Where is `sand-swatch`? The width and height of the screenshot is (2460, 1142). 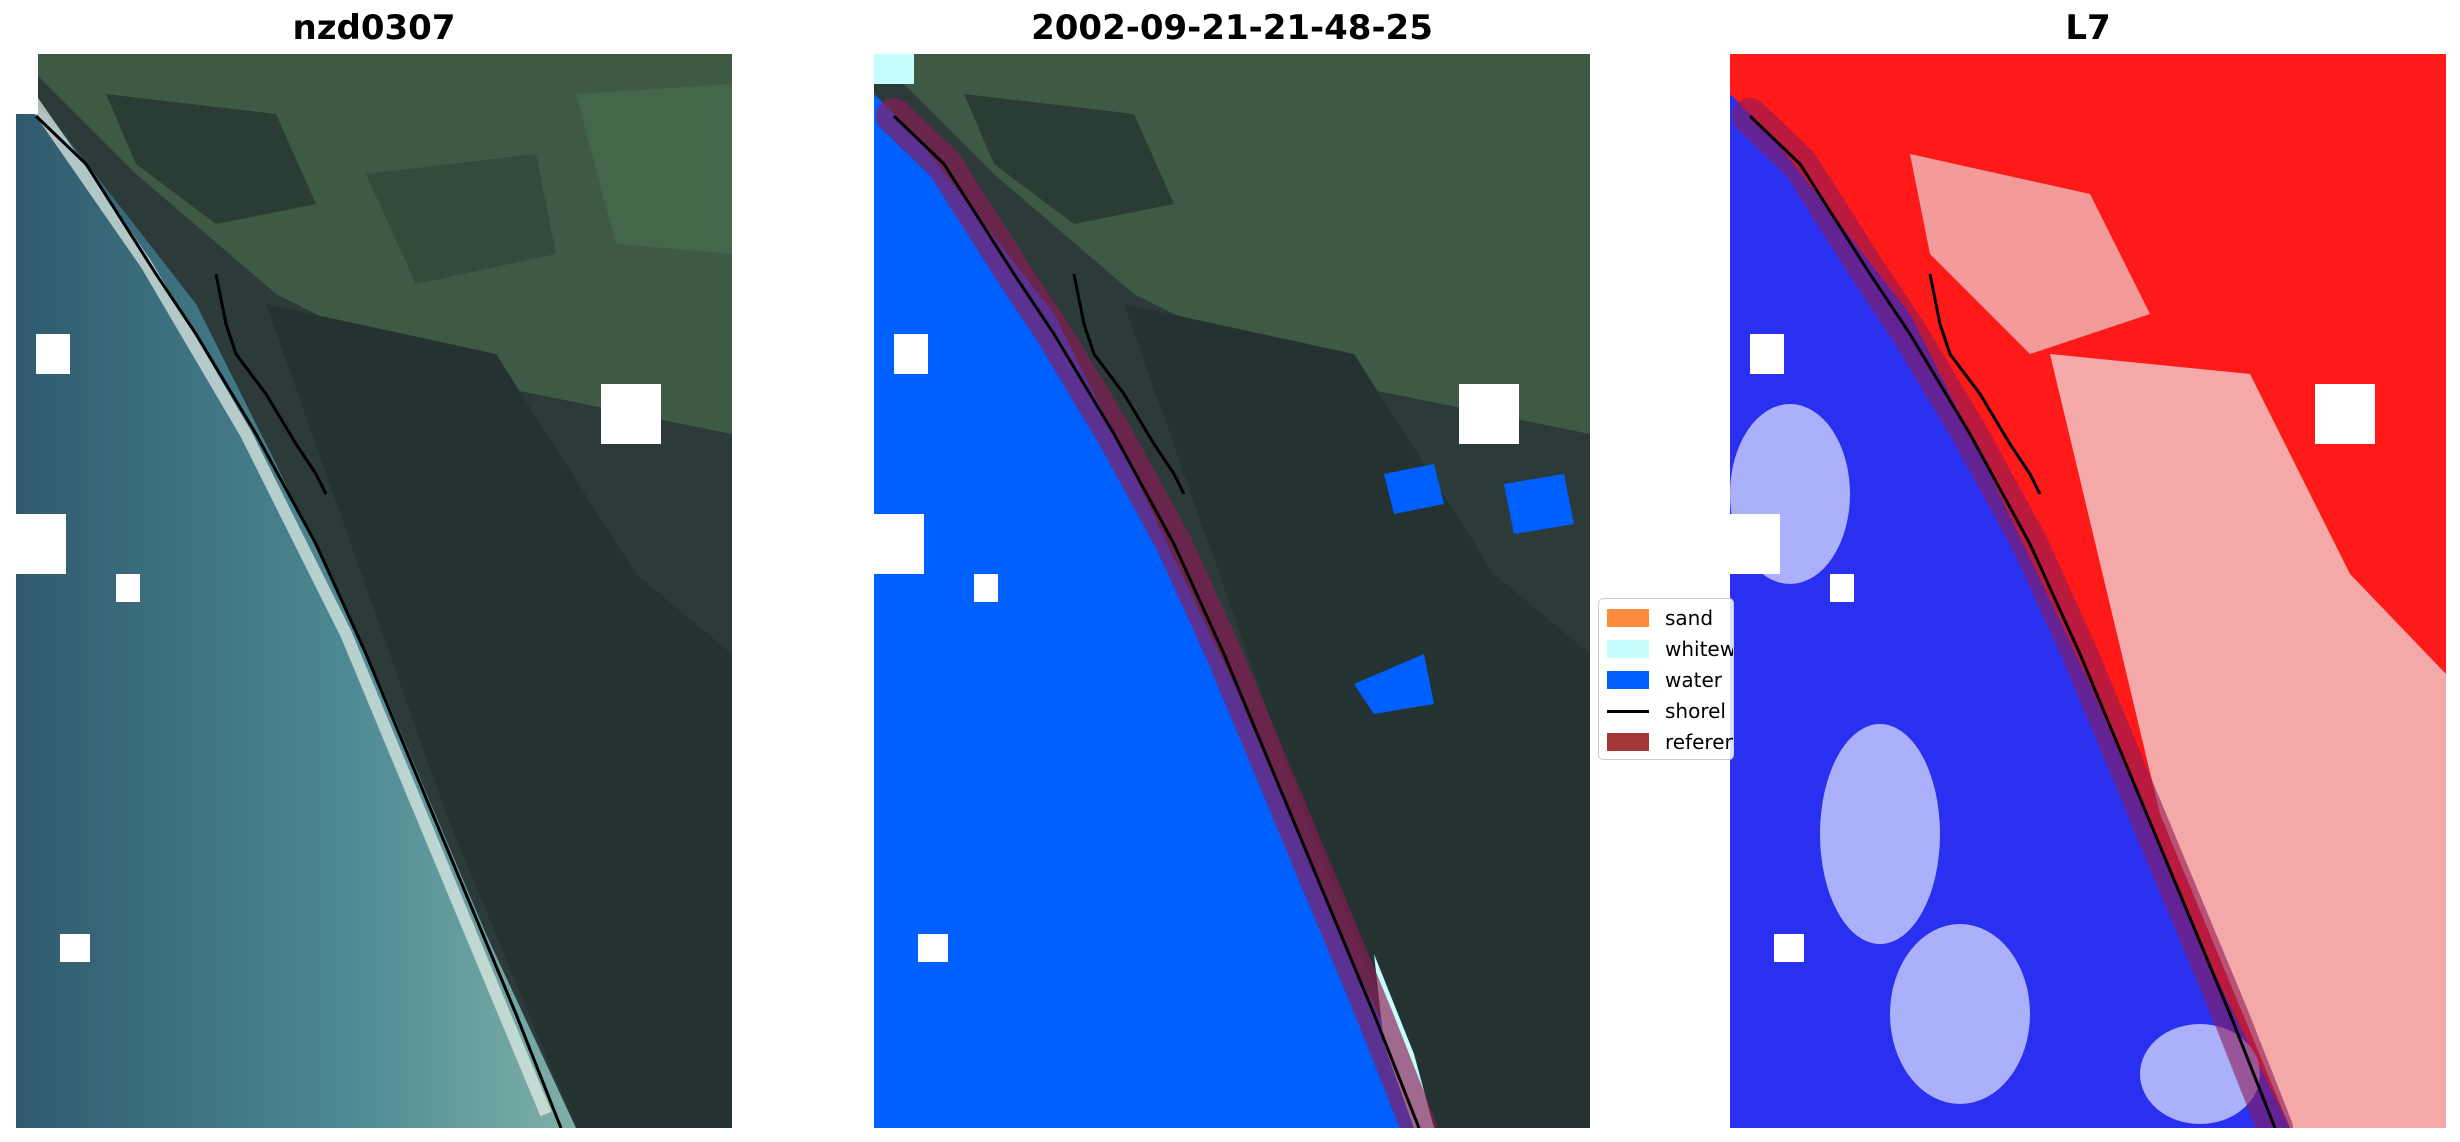
sand-swatch is located at coordinates (1628, 618).